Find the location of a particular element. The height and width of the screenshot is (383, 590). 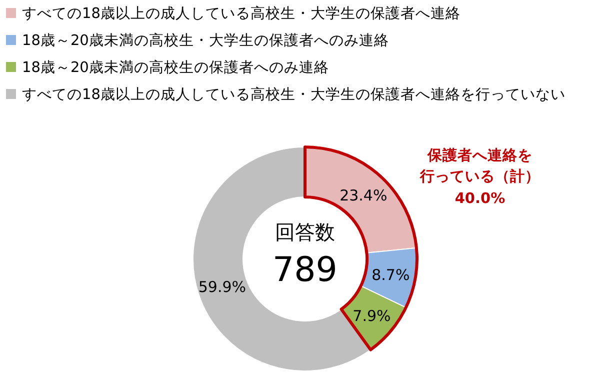

legend-label: 18歳～20歳未満の高校生・大学生の保護者へのみ連絡 is located at coordinates (205, 40).